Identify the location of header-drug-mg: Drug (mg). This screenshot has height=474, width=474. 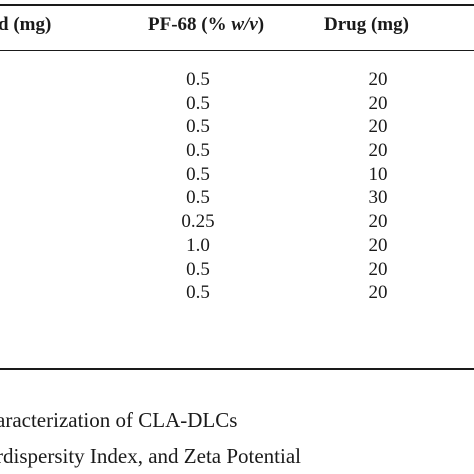
(366, 24).